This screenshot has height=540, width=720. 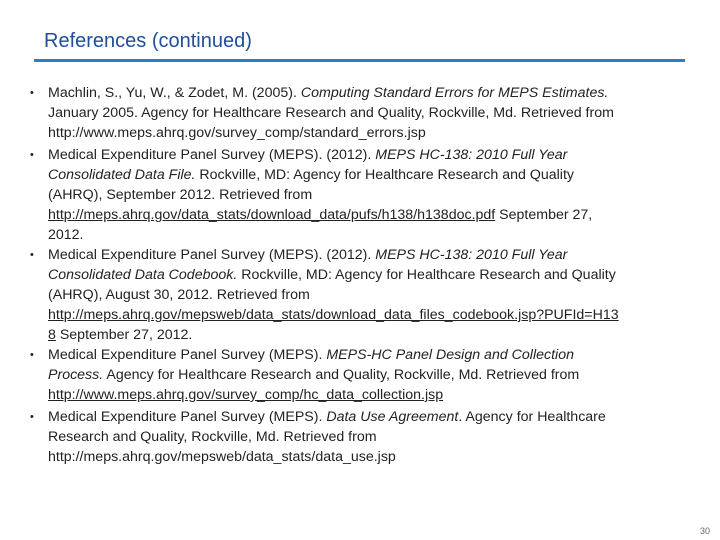 What do you see at coordinates (174, 93) in the screenshot?
I see `reference-authors: Machlin, S., Yu, W., & Zodet, M. (2005).` at bounding box center [174, 93].